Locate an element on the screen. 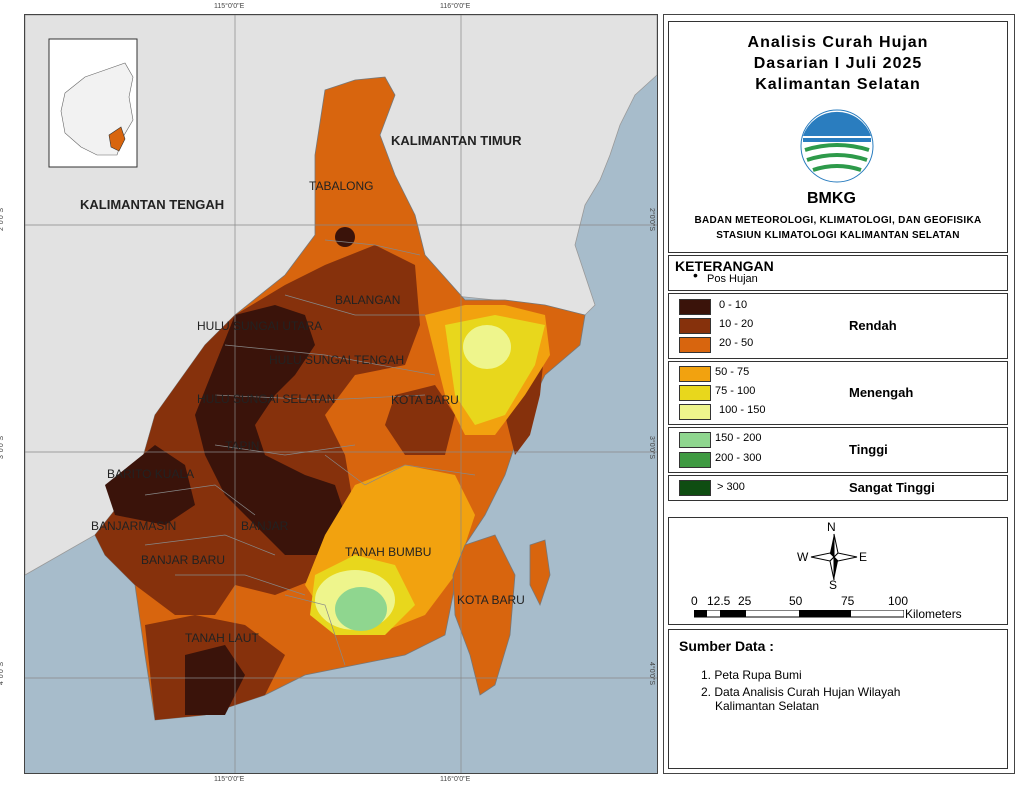 The width and height of the screenshot is (1024, 791). grid-label-lat-4: 4°0'0"S is located at coordinates (2, 673).